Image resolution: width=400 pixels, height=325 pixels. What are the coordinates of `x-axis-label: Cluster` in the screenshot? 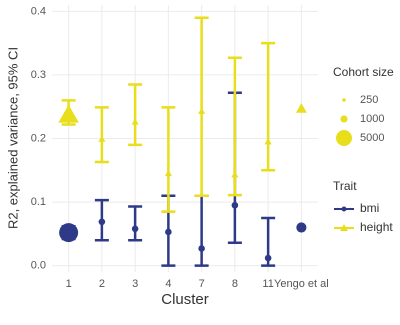 It's located at (185, 299).